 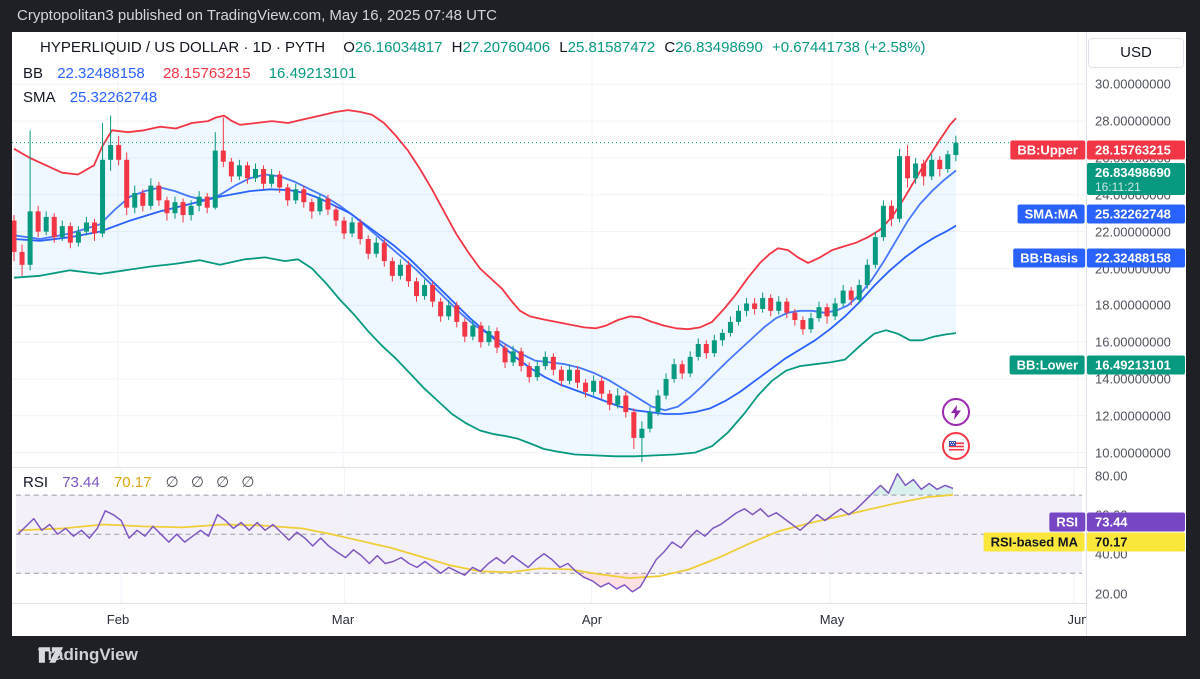 I want to click on bb-label: BB, so click(x=33, y=73).